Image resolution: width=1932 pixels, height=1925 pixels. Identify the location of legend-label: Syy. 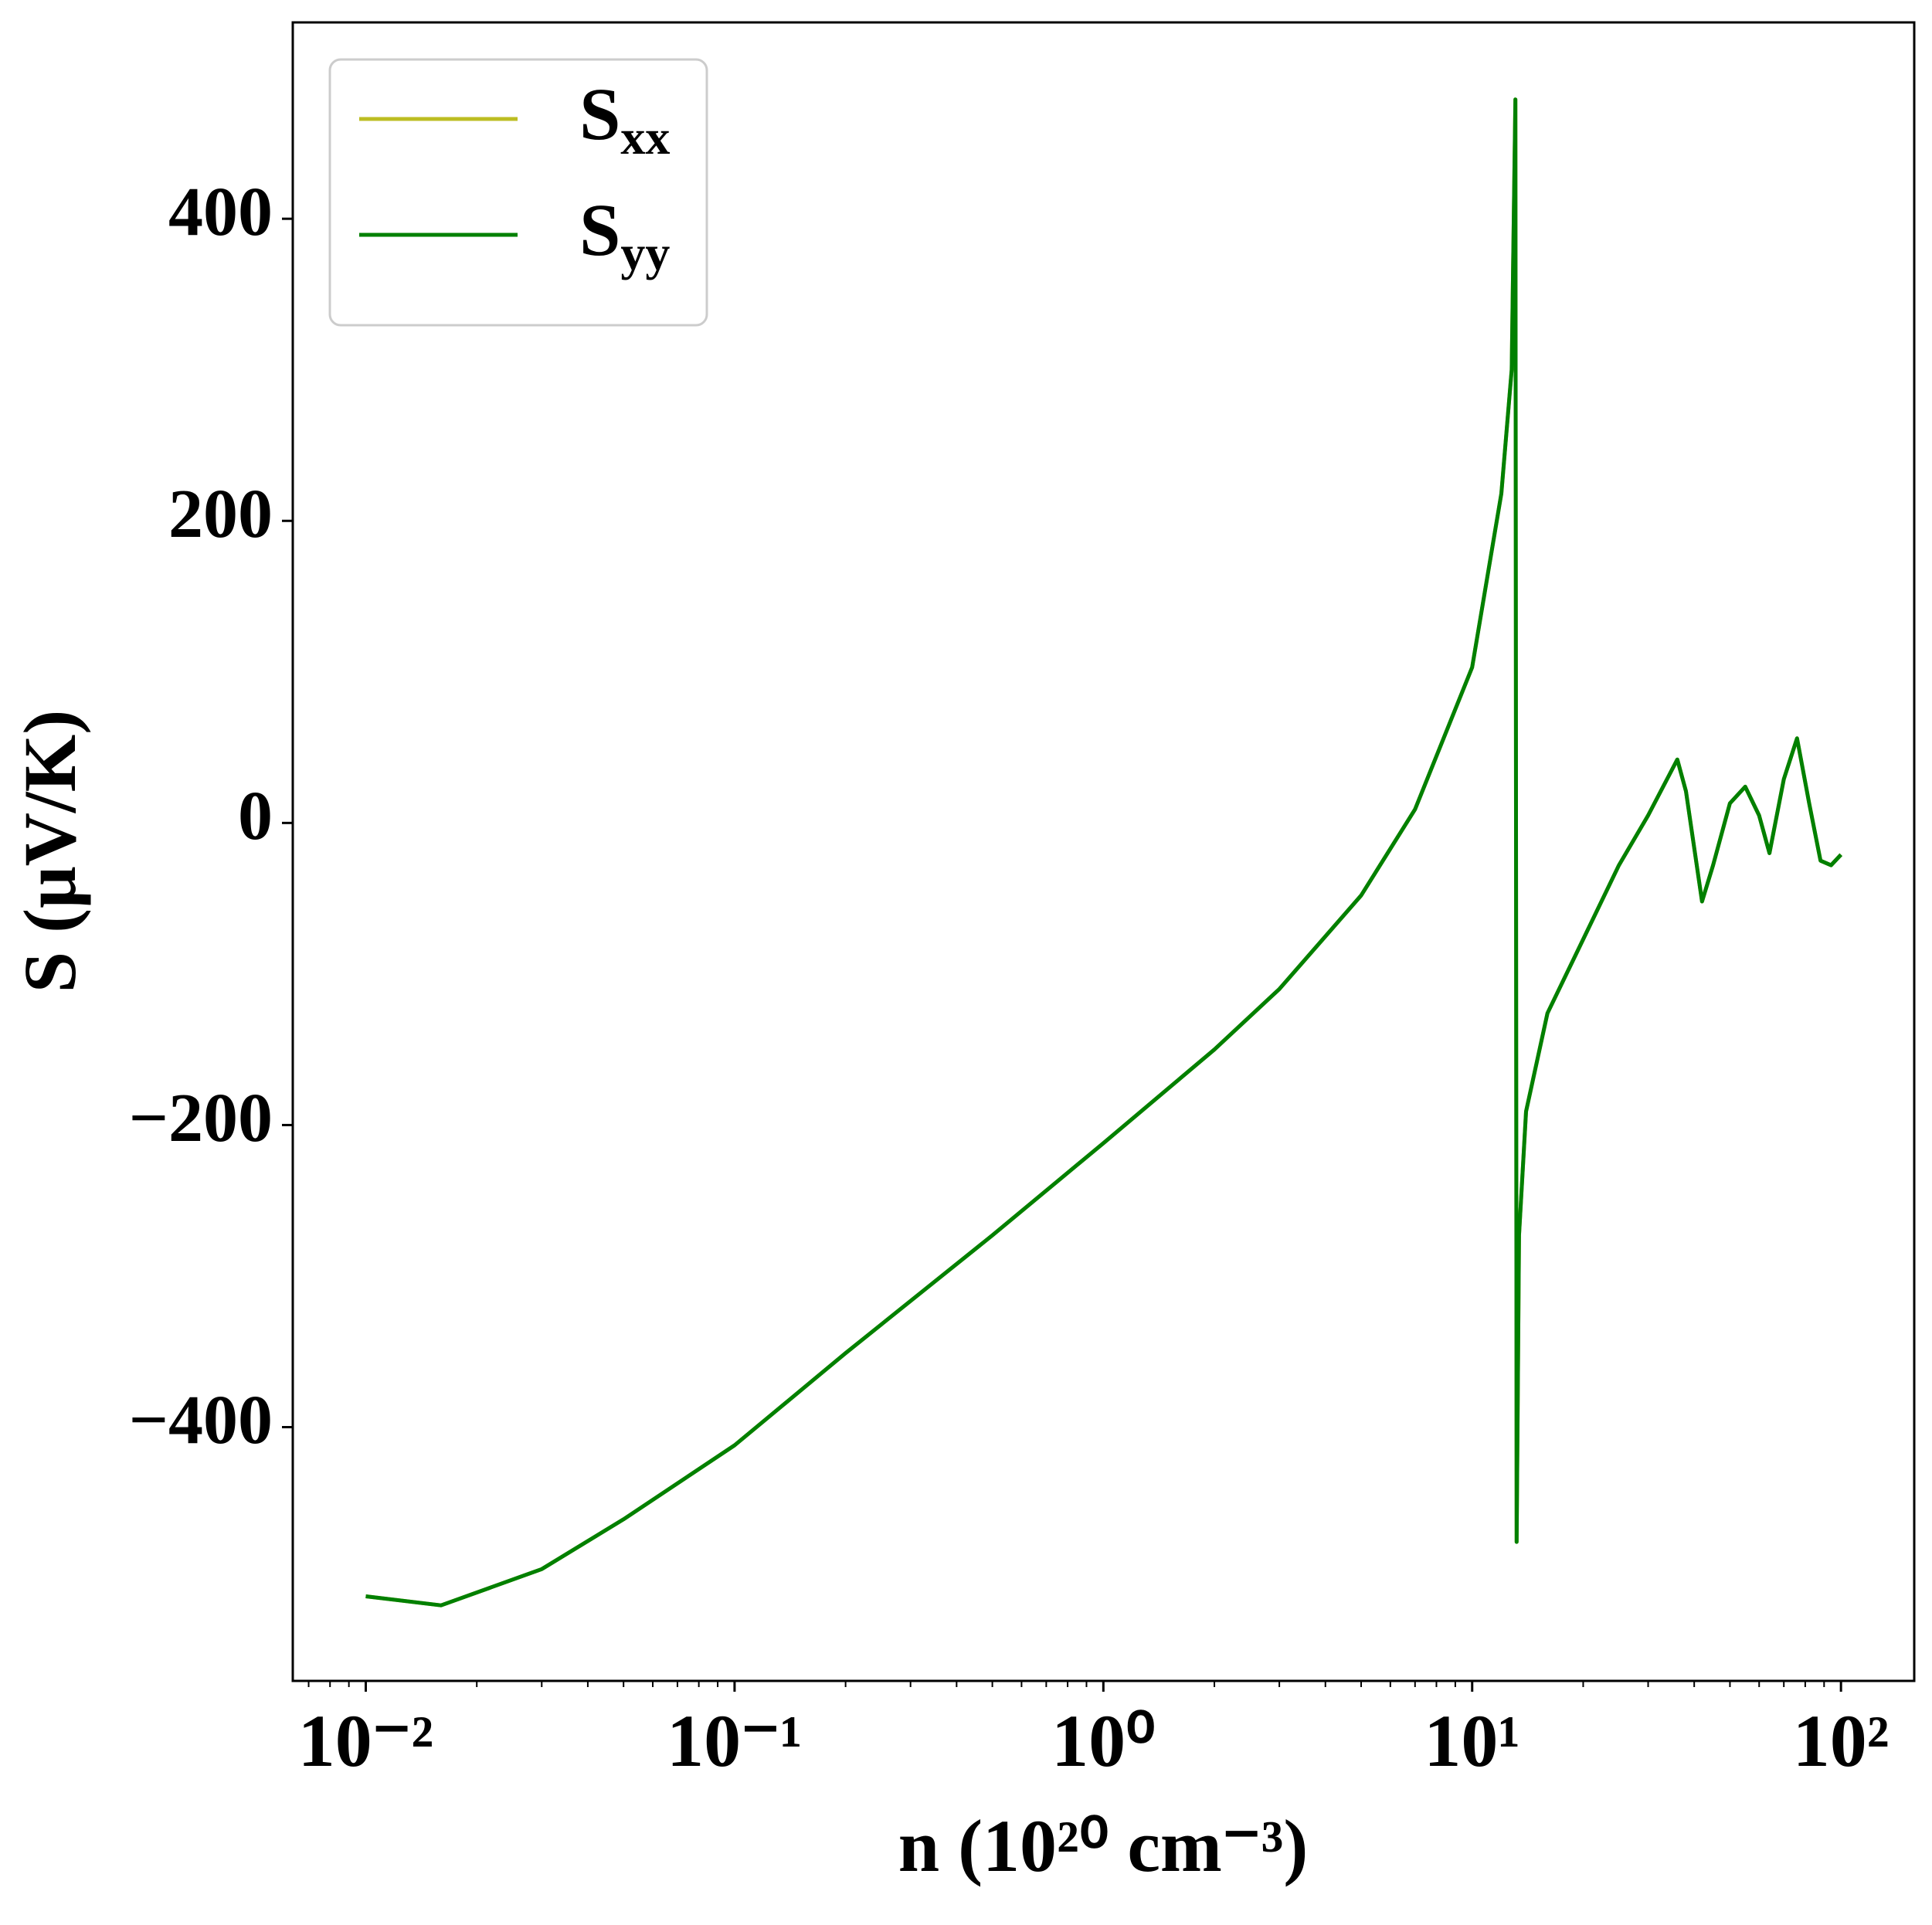
(625, 234).